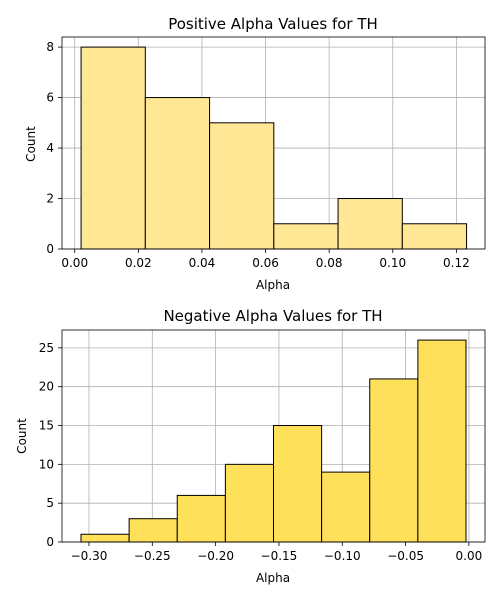  What do you see at coordinates (46, 464) in the screenshot?
I see `y-tick-label: 10` at bounding box center [46, 464].